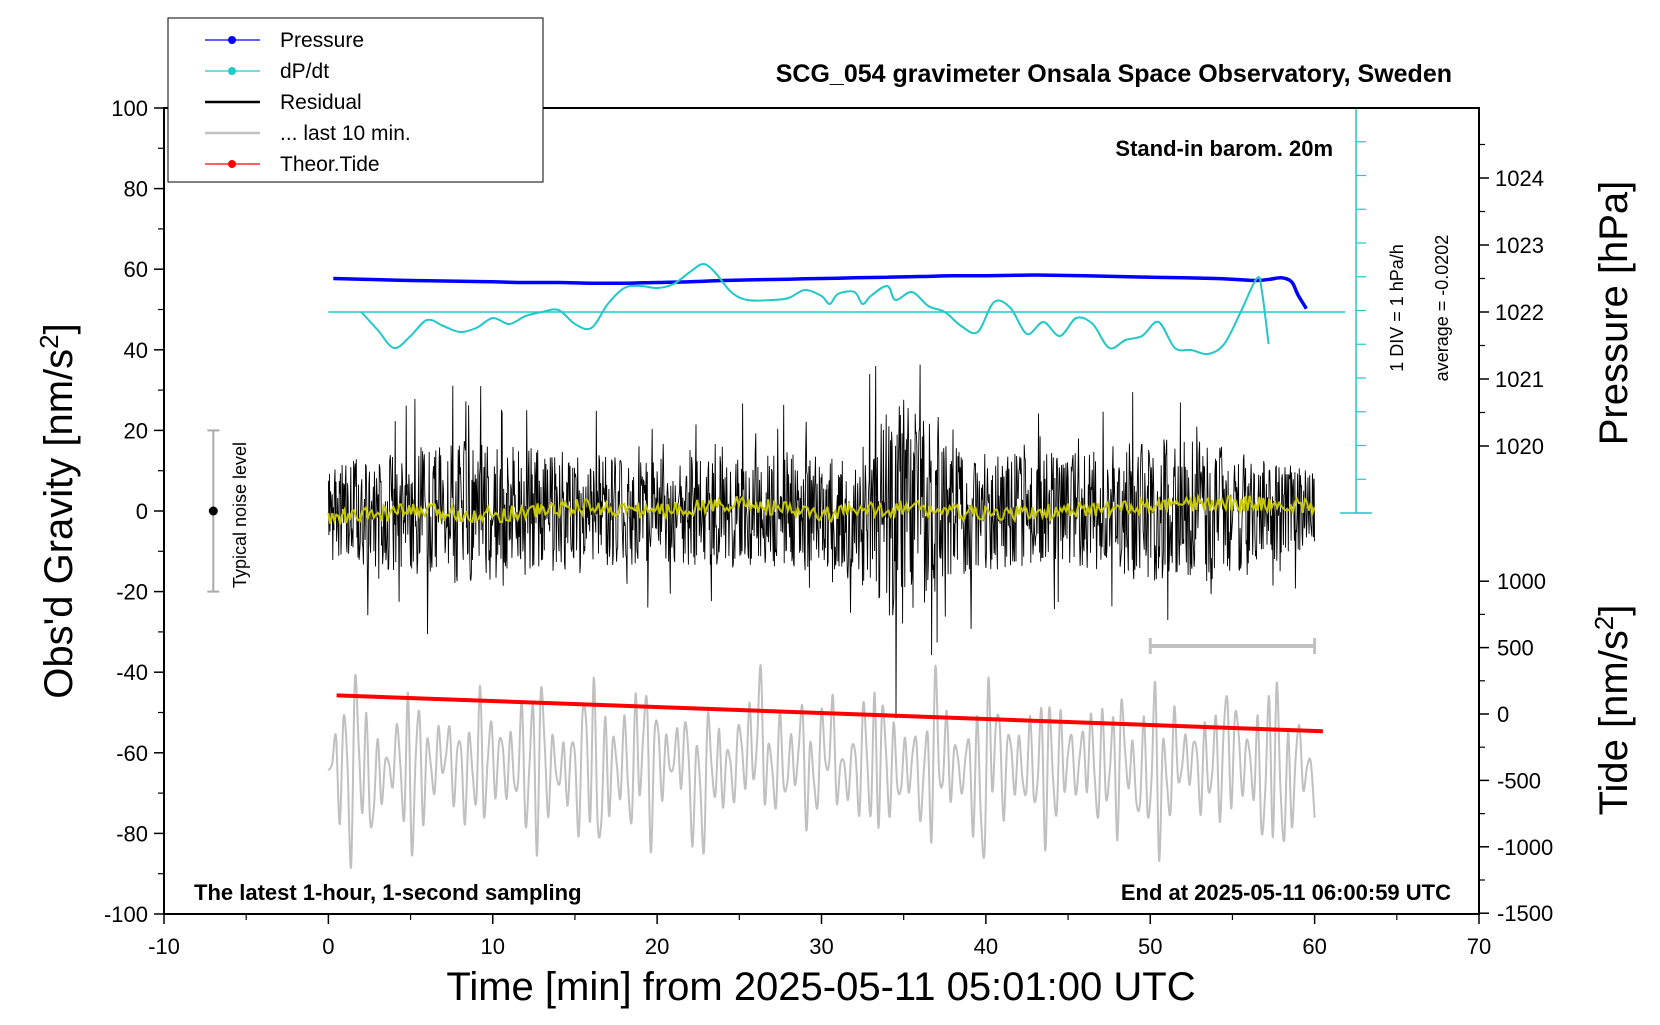  I want to click on y-tick-label: -100, so click(126, 914).